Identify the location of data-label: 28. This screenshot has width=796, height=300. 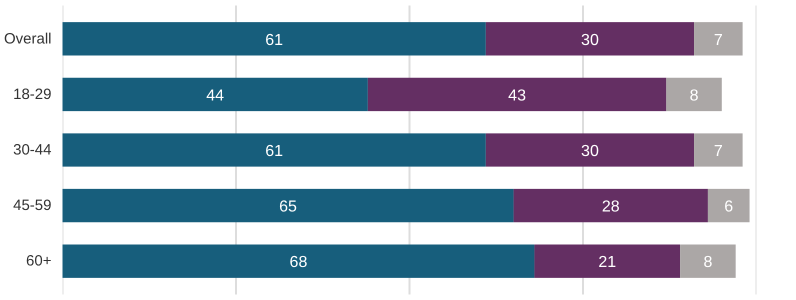
(611, 207).